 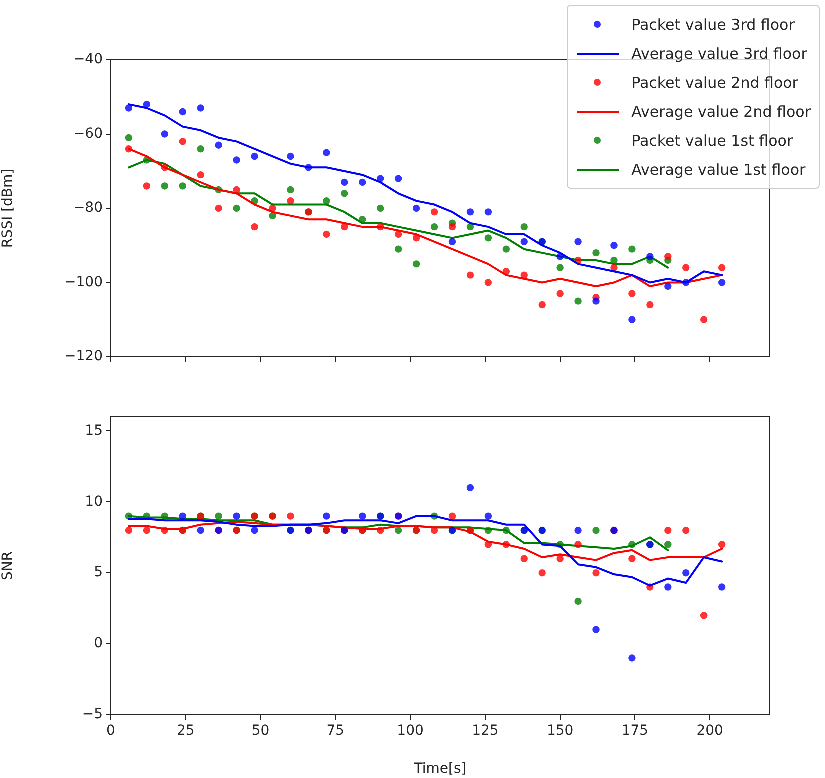 What do you see at coordinates (98, 644) in the screenshot?
I see `y-tick-label: 0` at bounding box center [98, 644].